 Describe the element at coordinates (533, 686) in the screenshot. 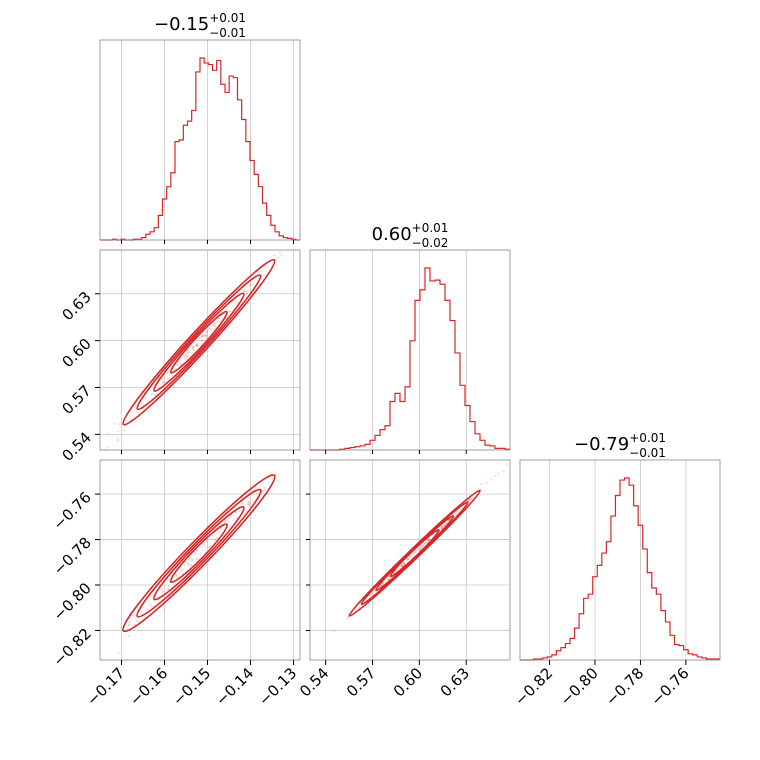

I see `x-tick-label: −0.82` at that location.